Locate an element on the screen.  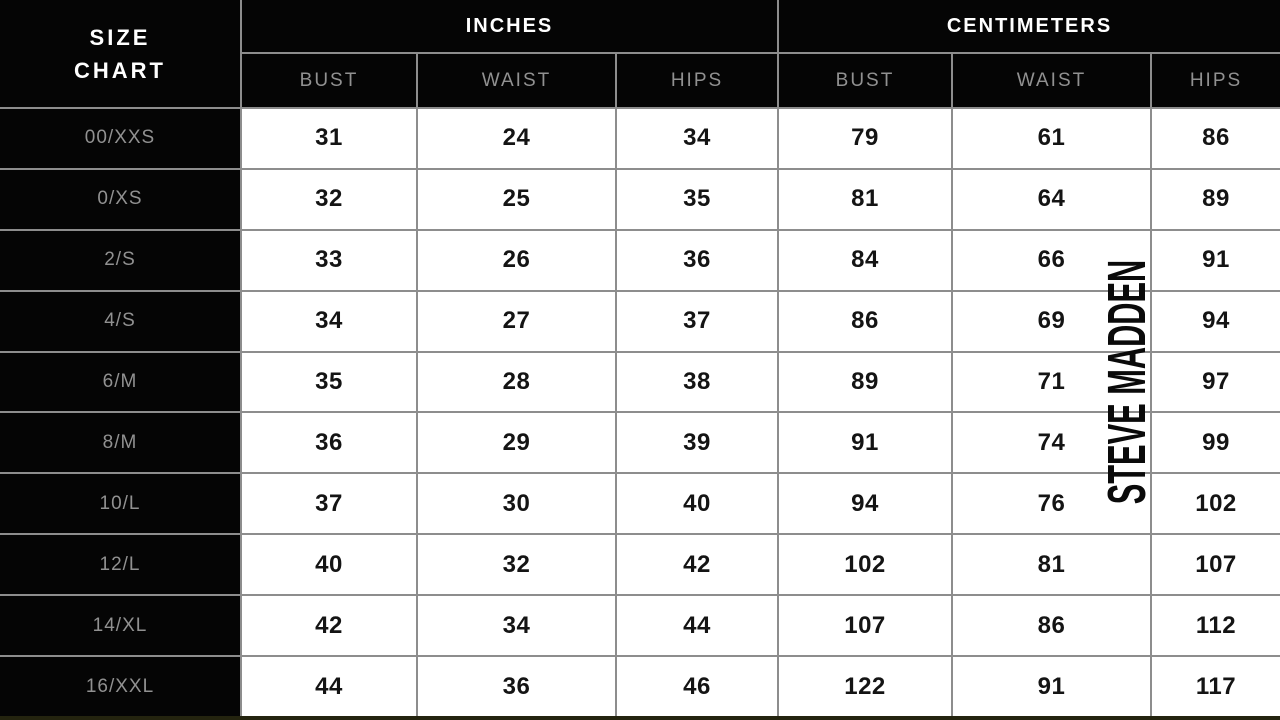
cm-waist-cell: 64 is located at coordinates (1051, 199).